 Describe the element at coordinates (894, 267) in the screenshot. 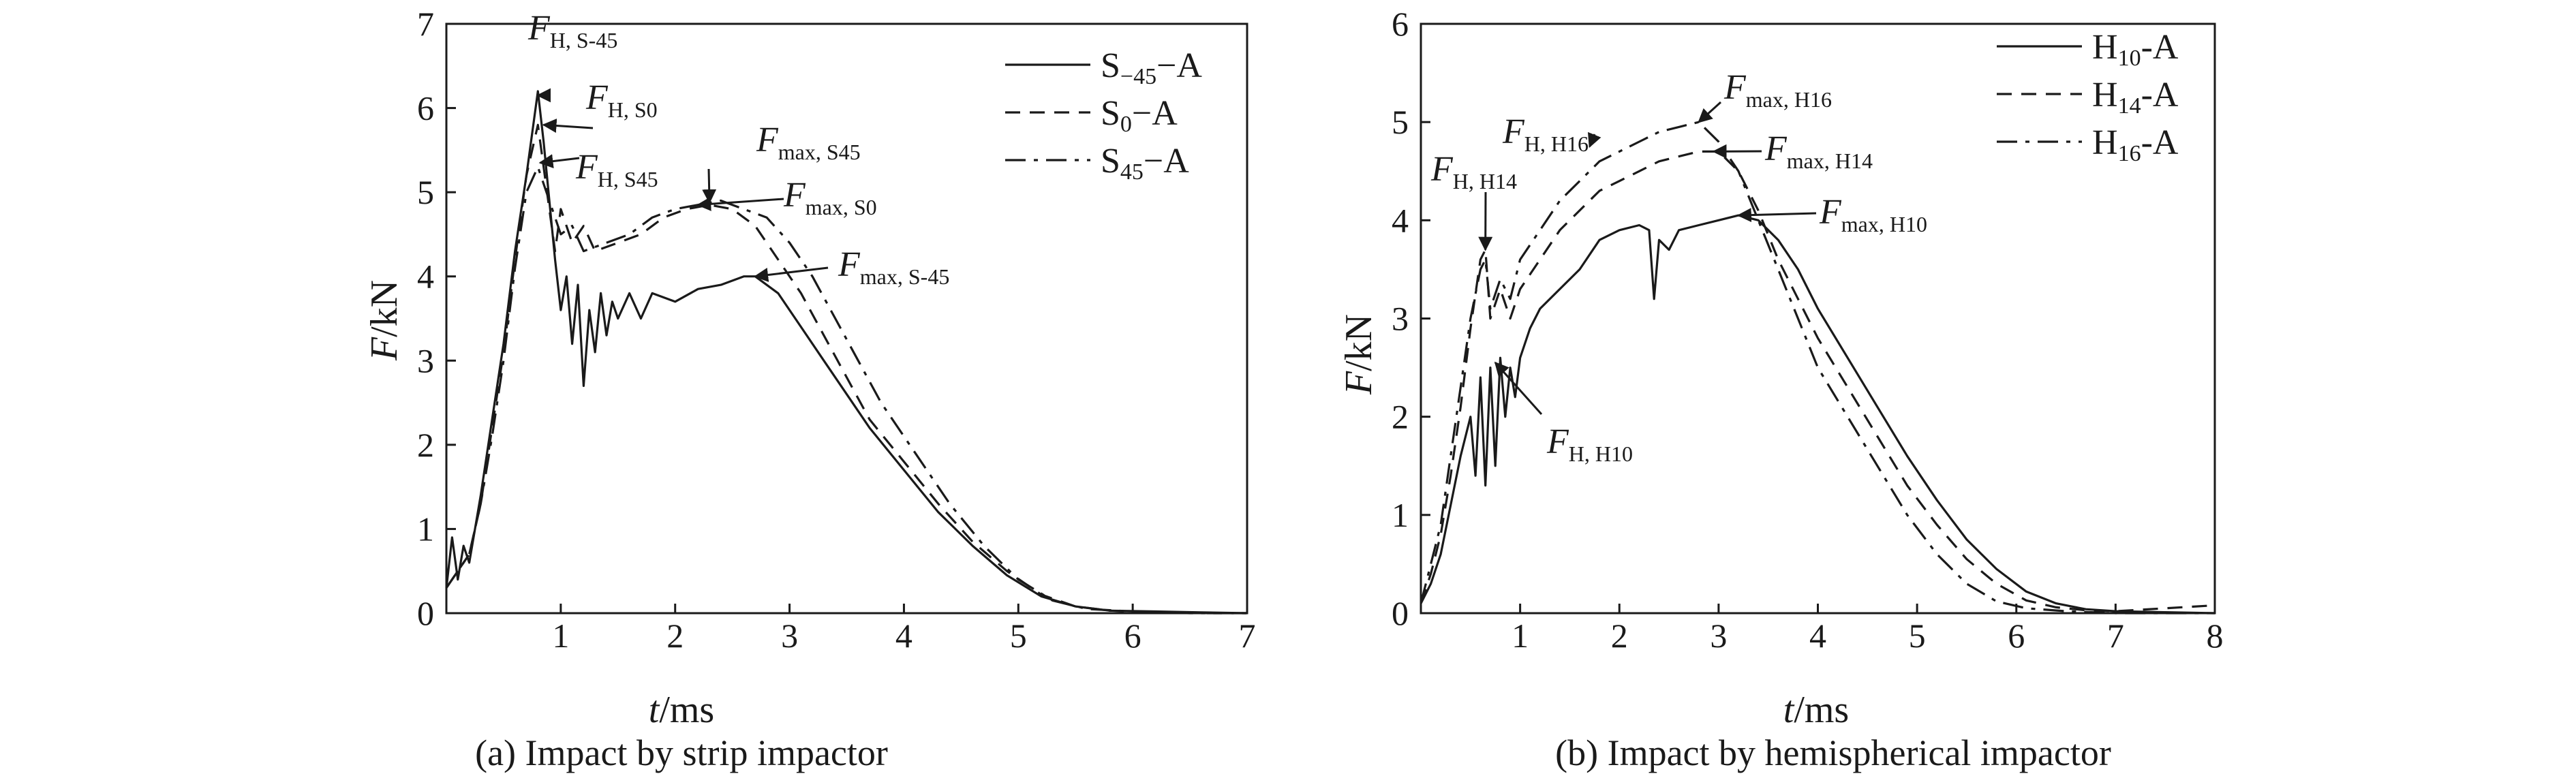

I see `annotation-label-6: Fmax, S-45` at that location.